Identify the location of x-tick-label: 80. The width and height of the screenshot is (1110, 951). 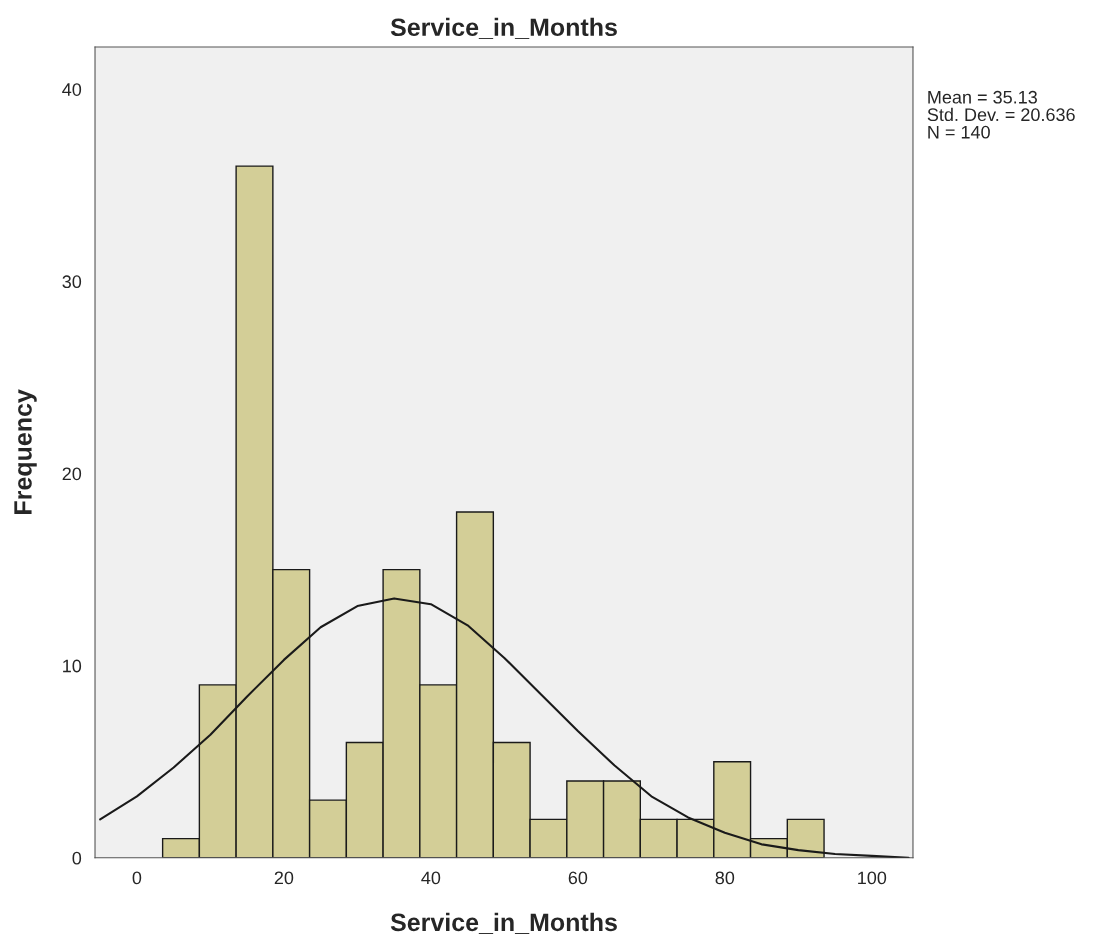
(725, 878).